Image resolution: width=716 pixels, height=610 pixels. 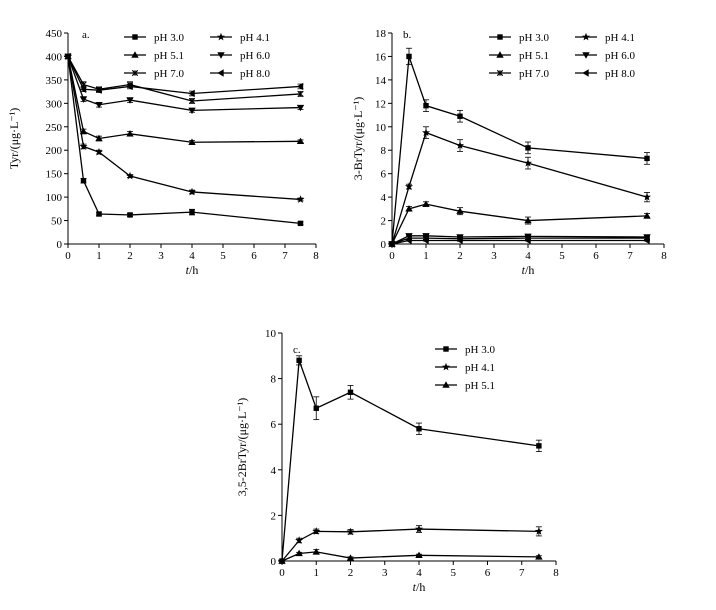 What do you see at coordinates (54, 128) in the screenshot?
I see `y-tick-label: 250` at bounding box center [54, 128].